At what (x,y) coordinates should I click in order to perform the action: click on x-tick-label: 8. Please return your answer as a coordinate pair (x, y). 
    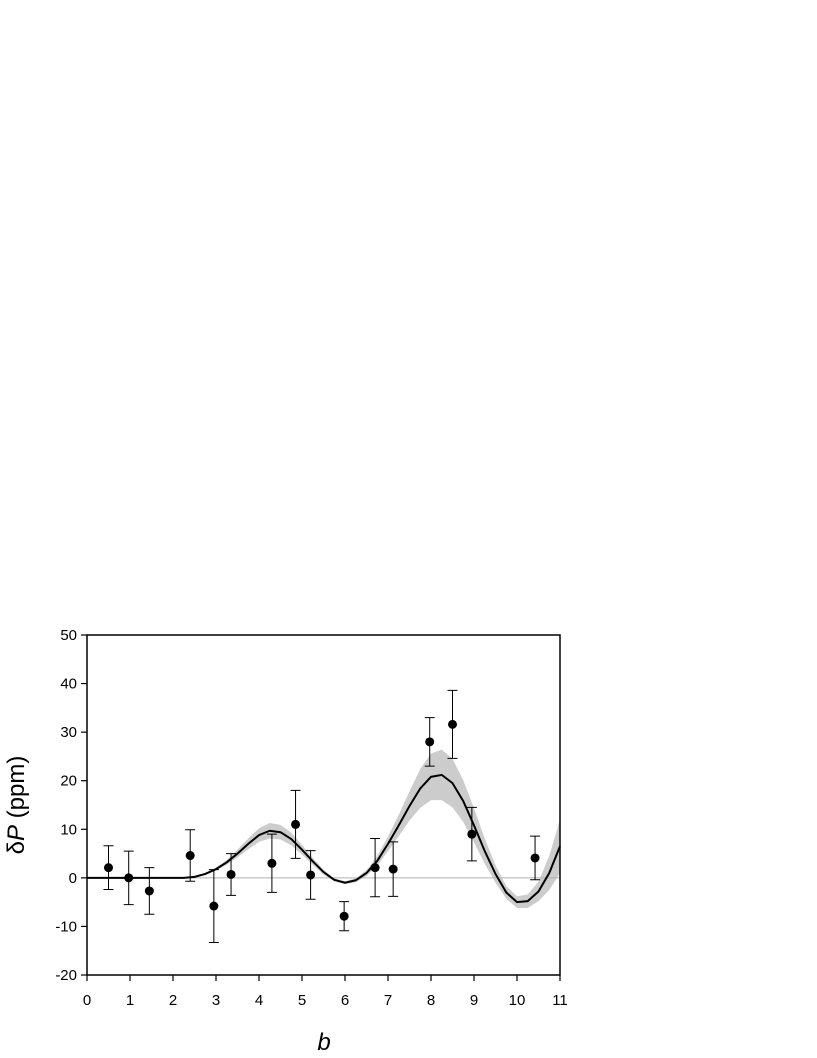
    Looking at the image, I should click on (431, 1000).